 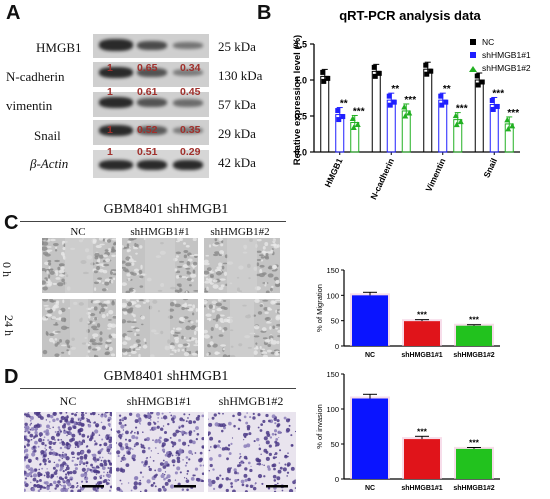 What do you see at coordinates (297, 100) in the screenshot?
I see `y-axis-label: Relative expression level (%)` at bounding box center [297, 100].